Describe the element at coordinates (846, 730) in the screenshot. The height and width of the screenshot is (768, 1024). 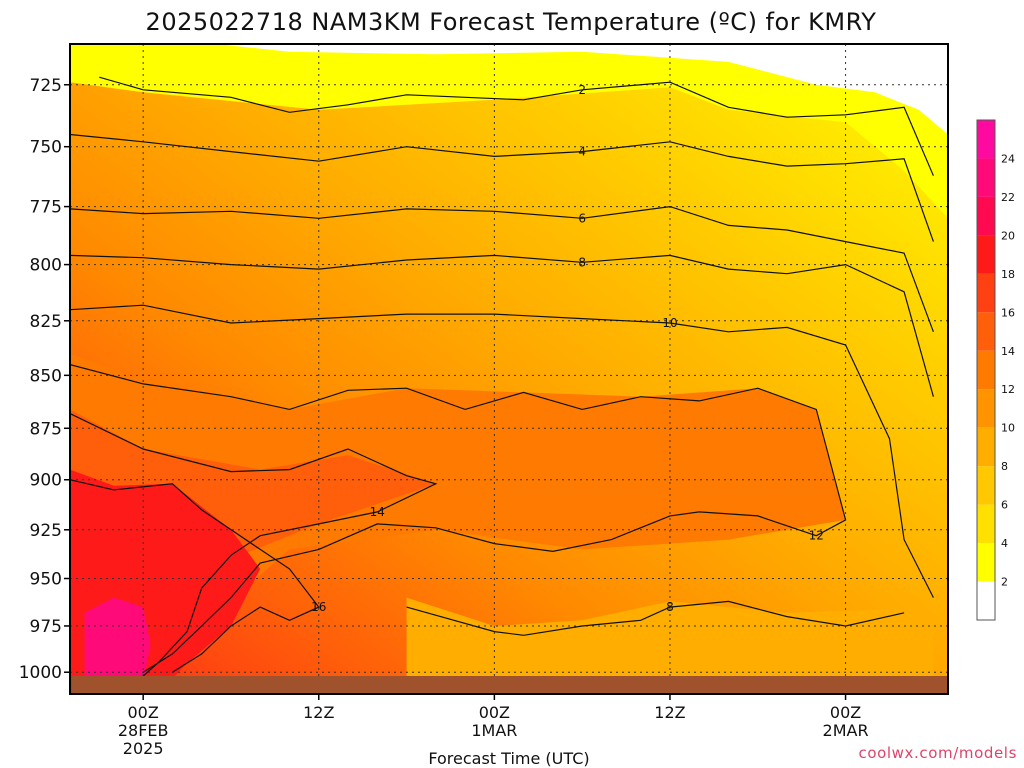
I see `x-tick-sublabel: 2MAR` at that location.